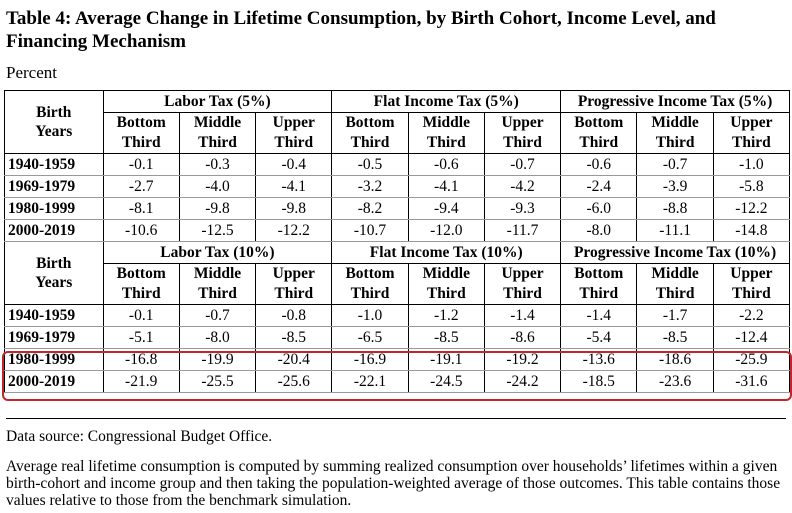  Describe the element at coordinates (294, 164) in the screenshot. I see `value-cell: -0.4` at that location.